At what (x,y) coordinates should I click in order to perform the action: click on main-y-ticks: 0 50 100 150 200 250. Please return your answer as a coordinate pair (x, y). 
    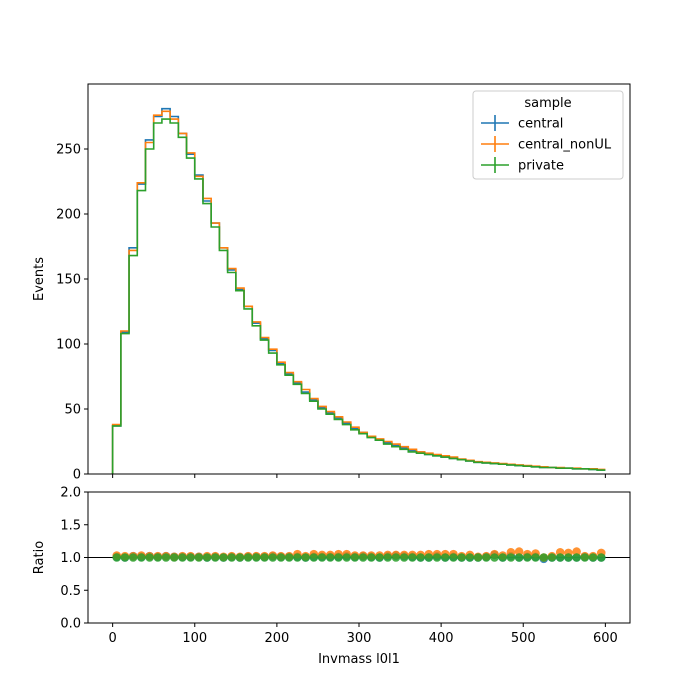
    Looking at the image, I should click on (72, 313).